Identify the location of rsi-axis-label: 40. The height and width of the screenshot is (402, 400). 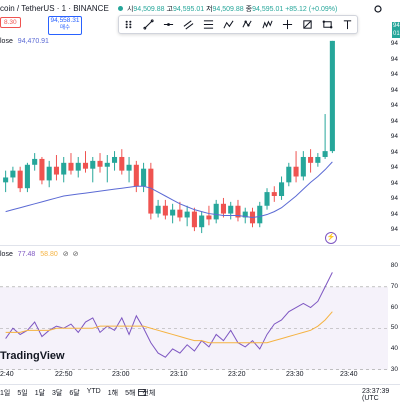
(394, 348).